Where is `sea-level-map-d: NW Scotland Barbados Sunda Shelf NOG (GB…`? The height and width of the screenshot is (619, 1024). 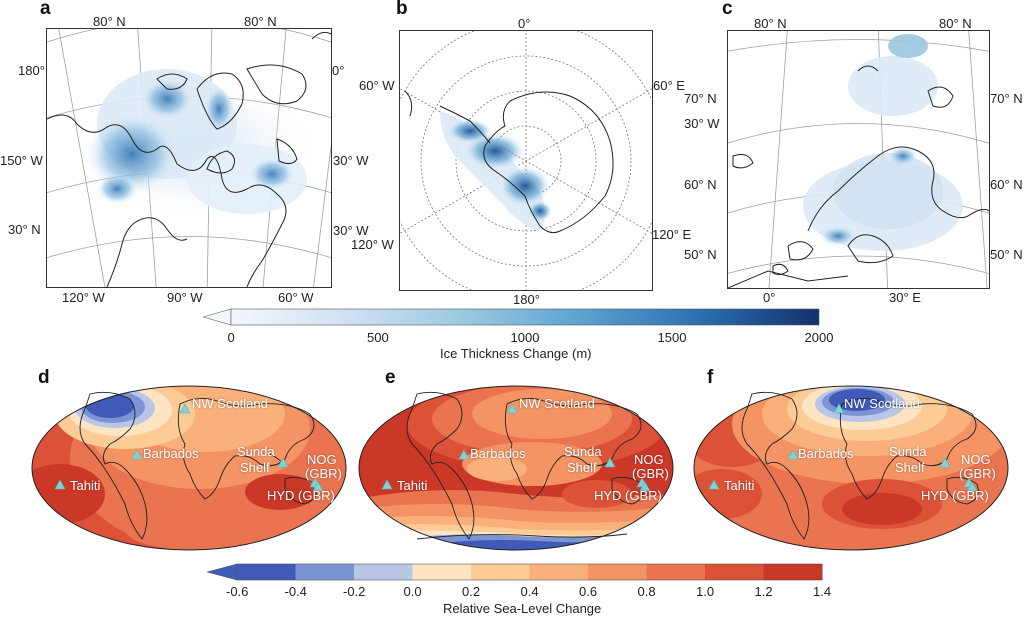 sea-level-map-d: NW Scotland Barbados Sunda Shelf NOG (GB… is located at coordinates (189, 468).